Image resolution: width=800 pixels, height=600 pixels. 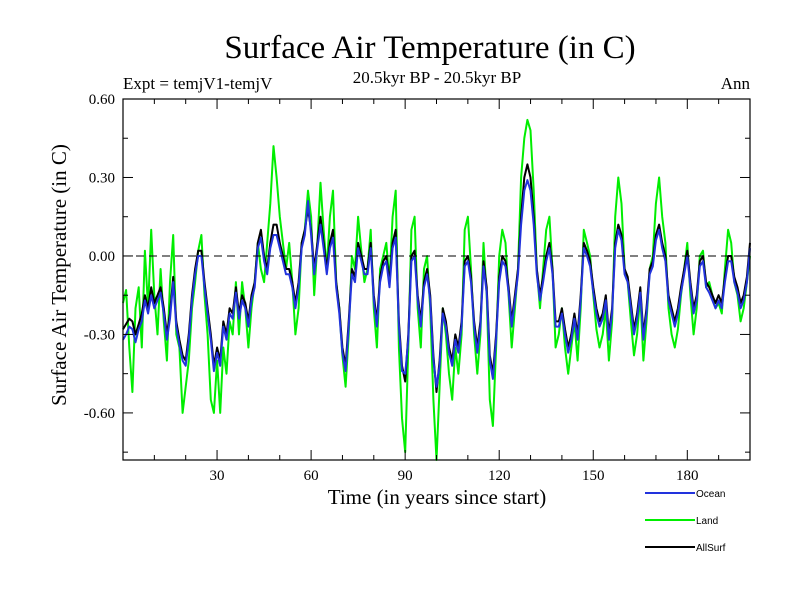 I want to click on x-tick-label: 90, so click(x=405, y=476).